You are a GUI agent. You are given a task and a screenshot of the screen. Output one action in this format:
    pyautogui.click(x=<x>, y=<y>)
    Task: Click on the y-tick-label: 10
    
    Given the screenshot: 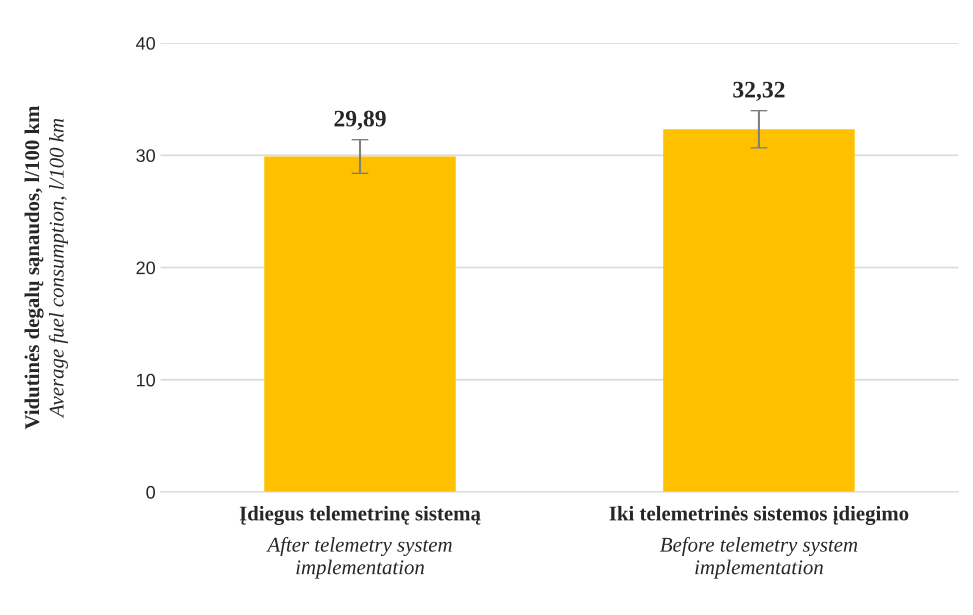 What is the action you would take?
    pyautogui.click(x=145, y=380)
    